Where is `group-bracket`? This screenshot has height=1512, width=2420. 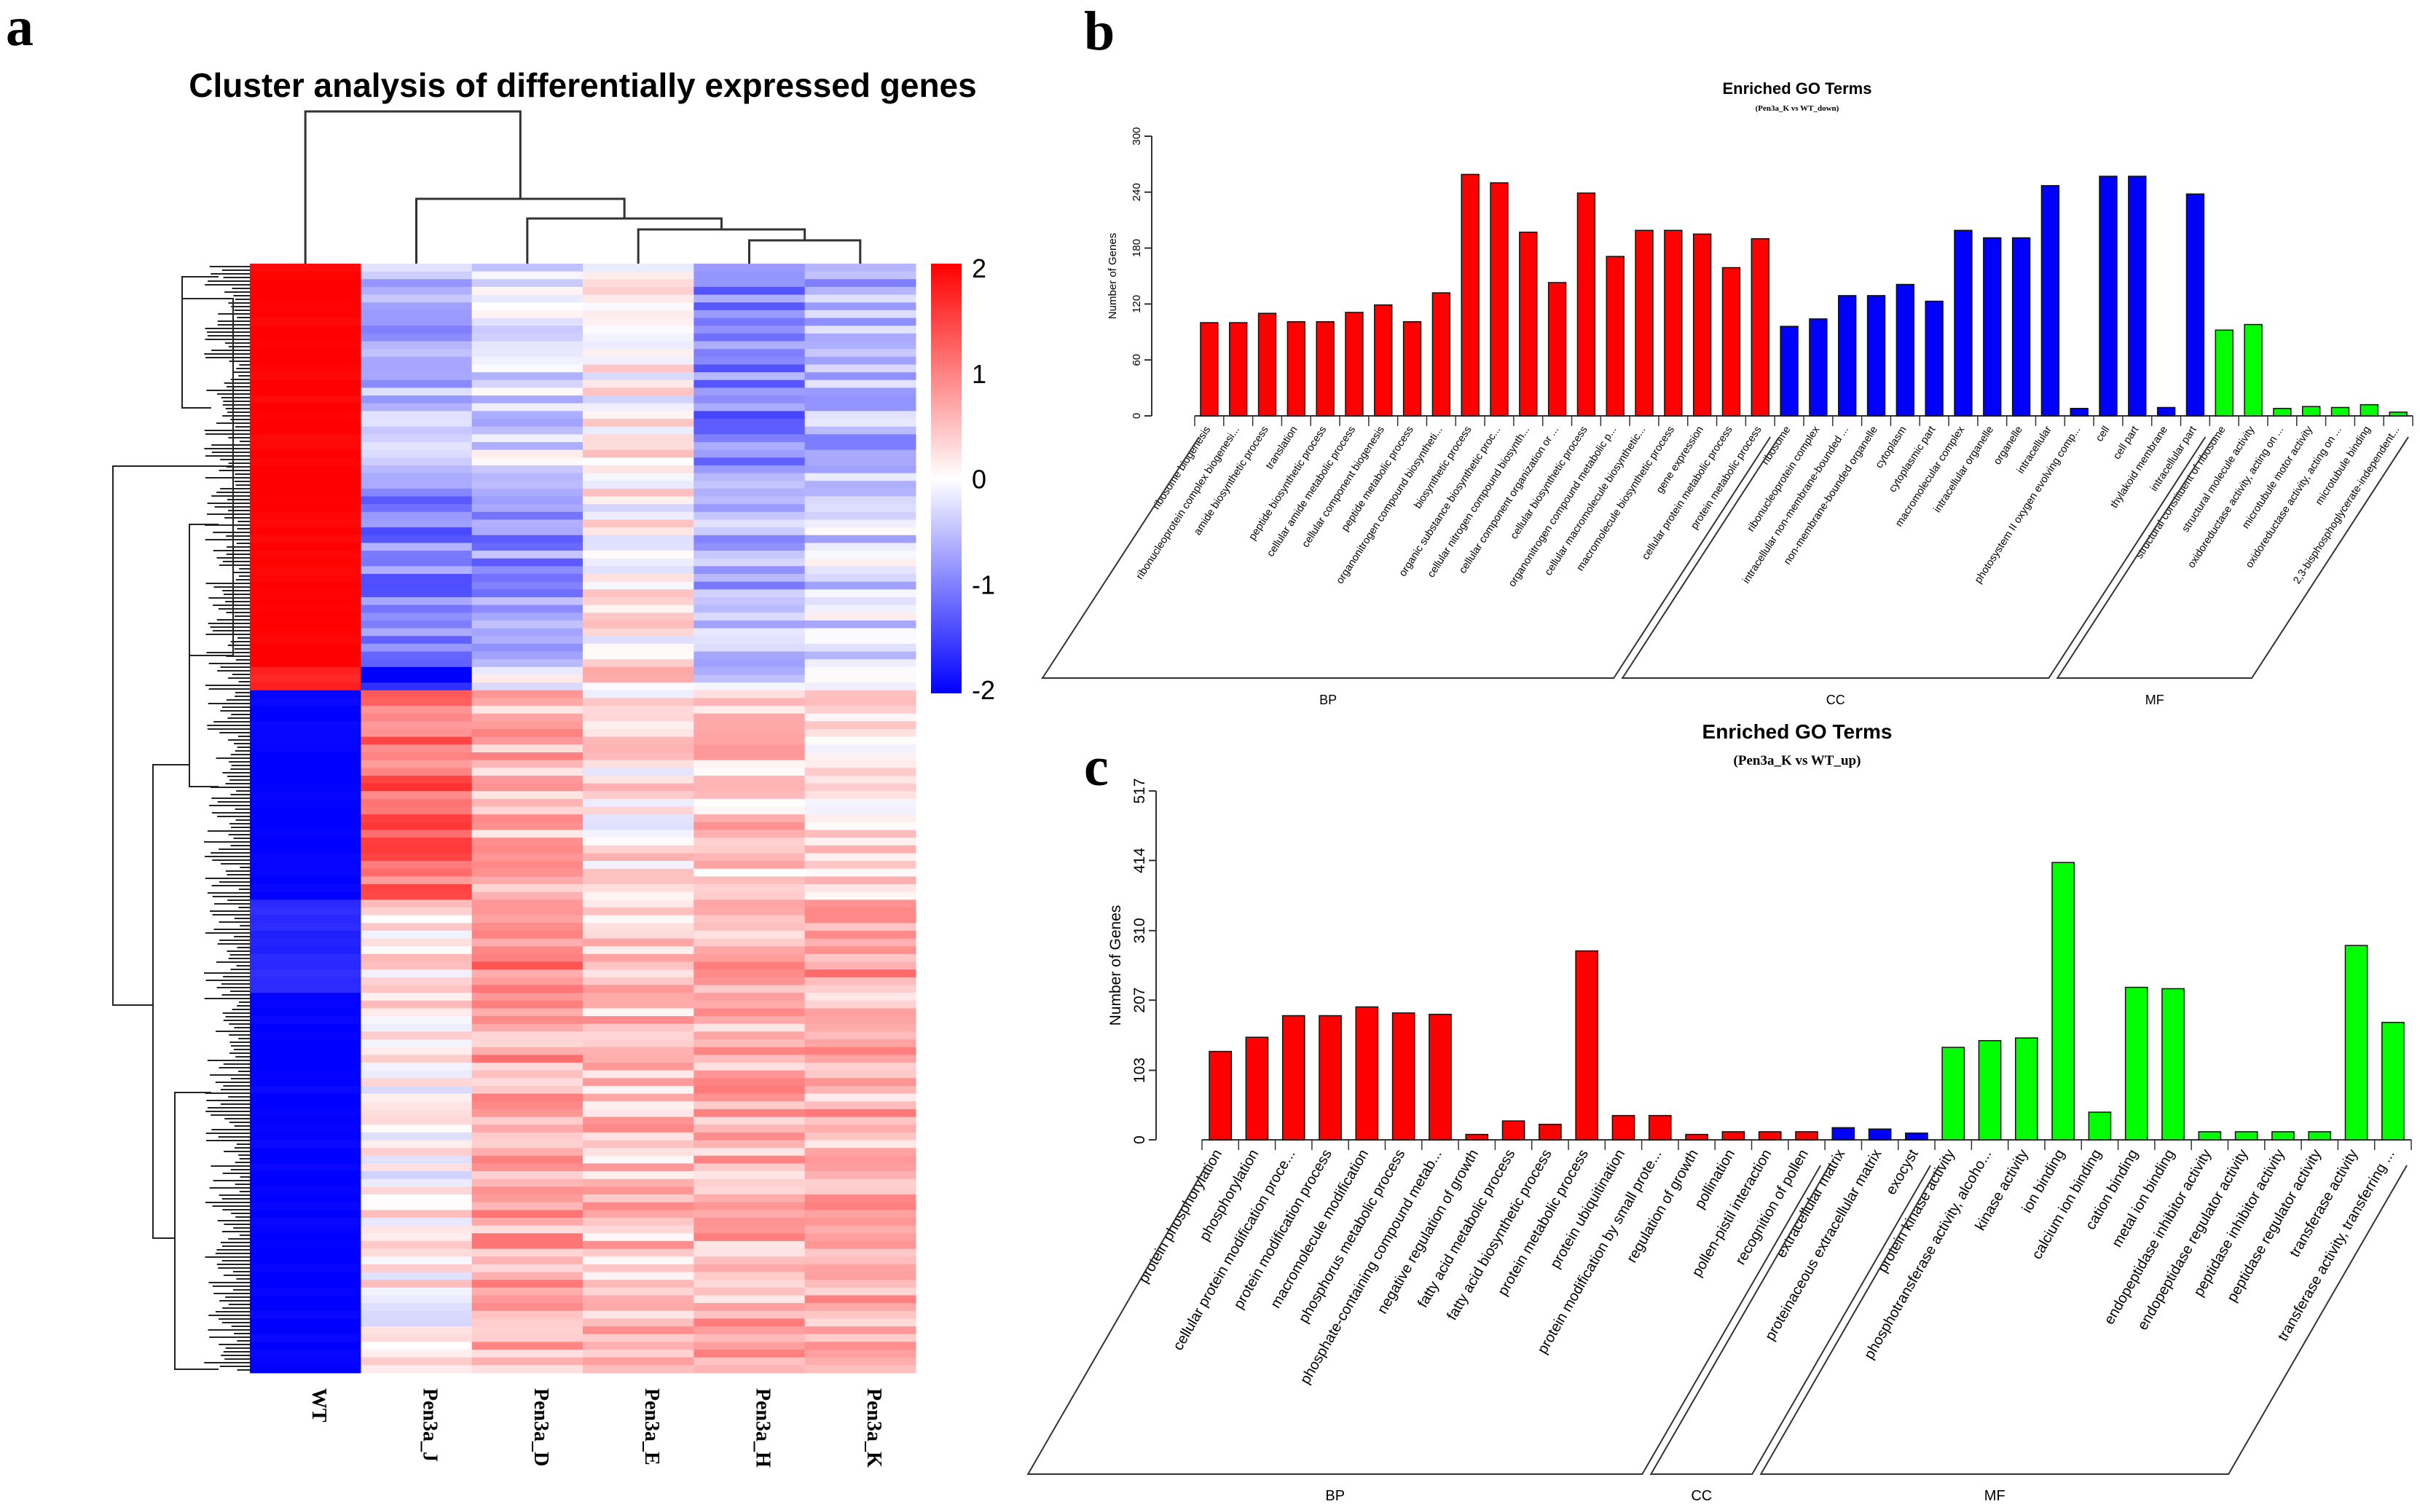
group-bracket is located at coordinates (2083, 1320).